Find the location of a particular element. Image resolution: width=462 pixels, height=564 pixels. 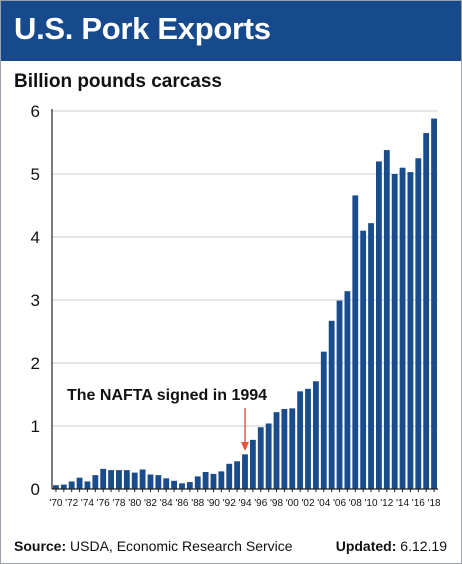

bar-2008 is located at coordinates (355, 342).